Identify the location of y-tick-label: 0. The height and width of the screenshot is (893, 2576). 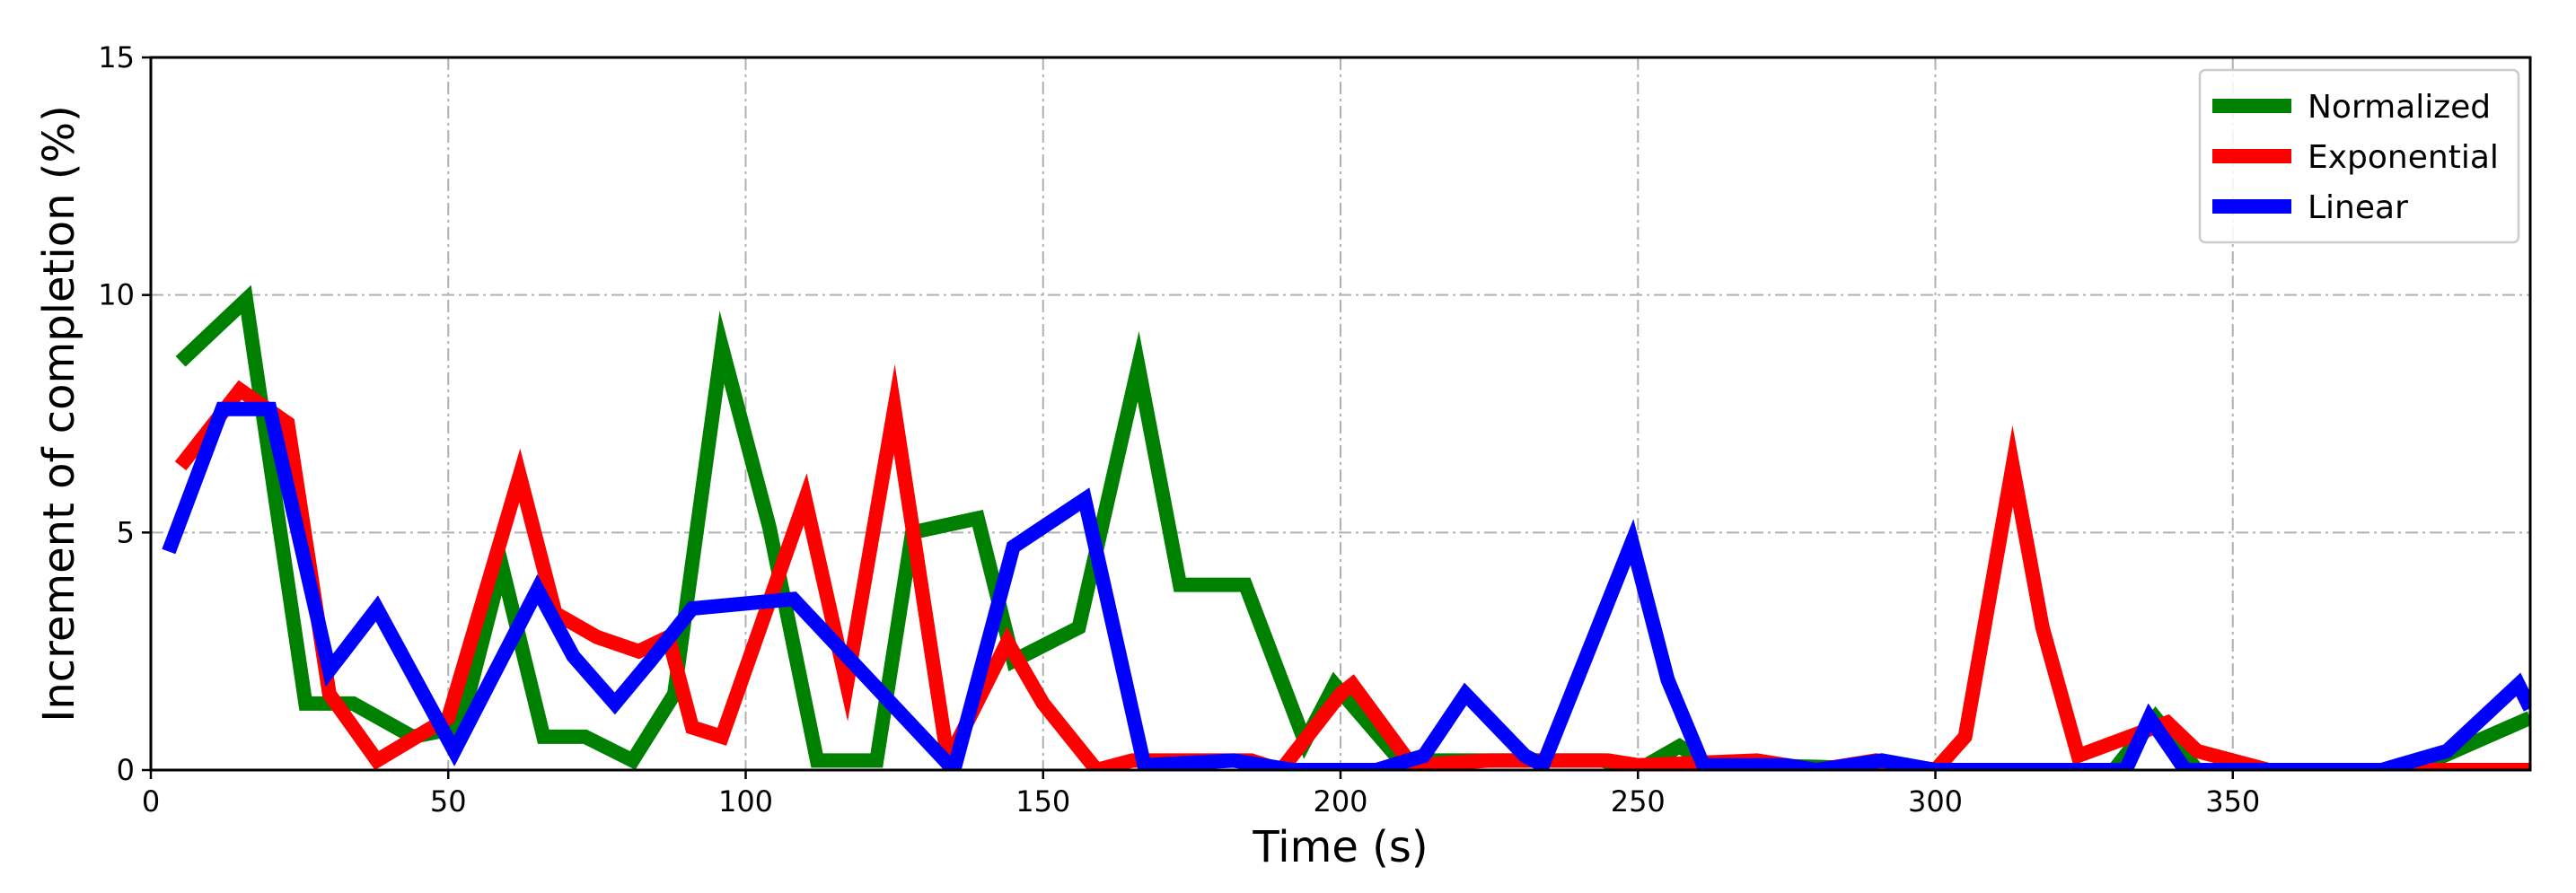
(126, 770).